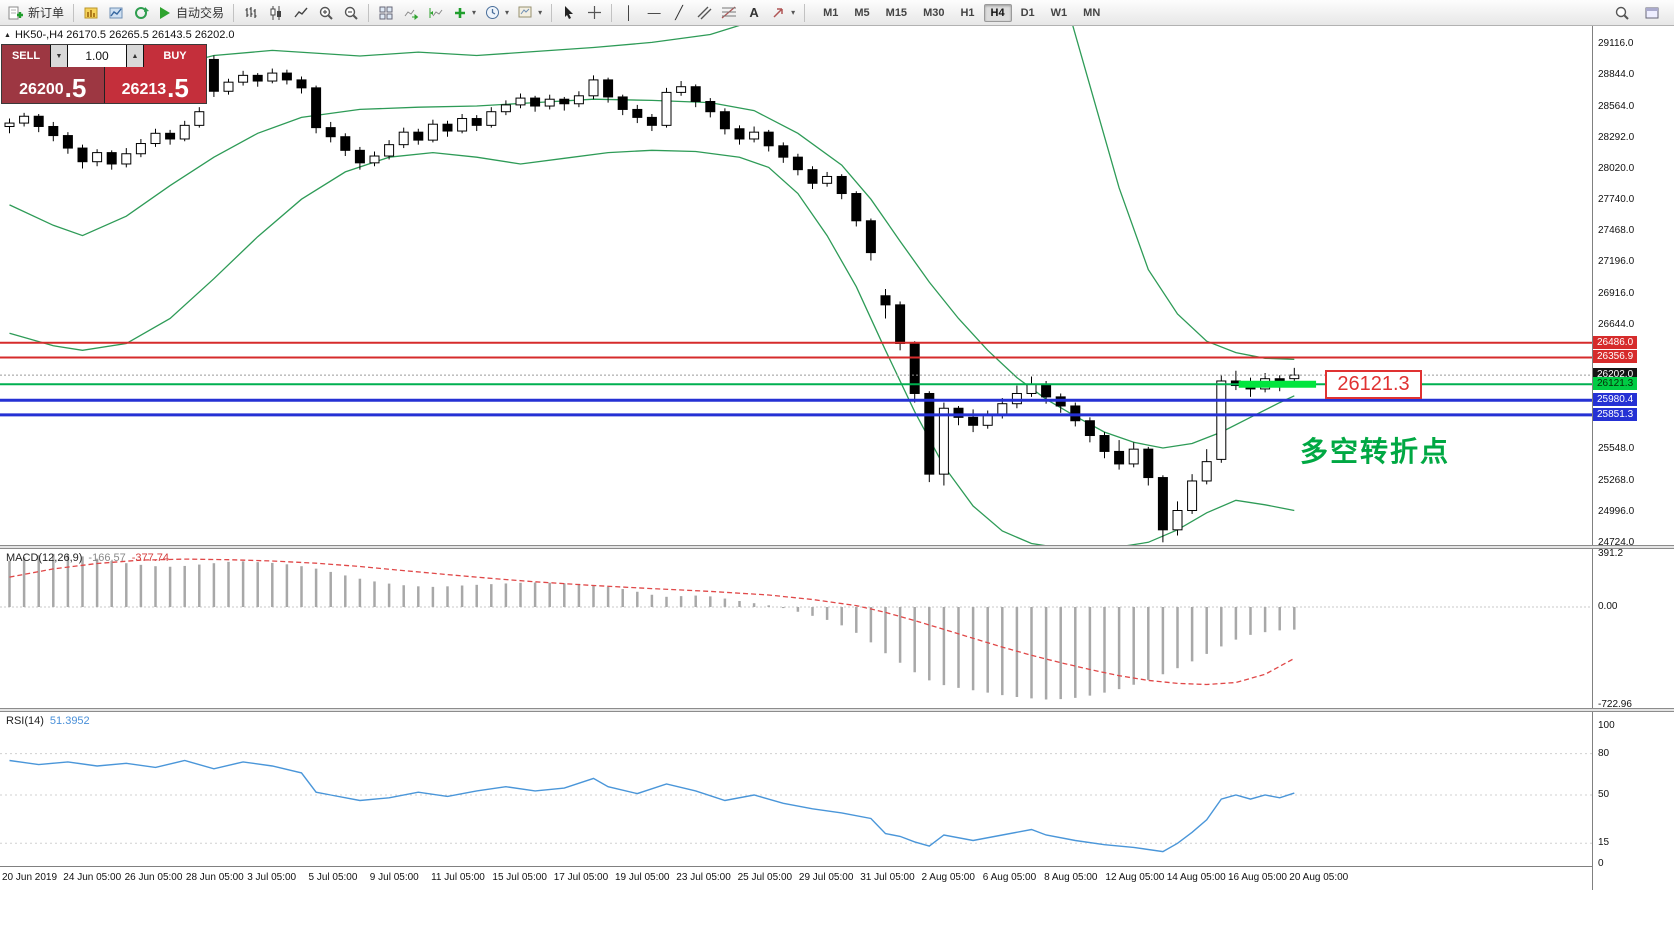 Image resolution: width=1674 pixels, height=952 pixels. Describe the element at coordinates (704, 13) in the screenshot. I see `channel-tool-icon` at that location.